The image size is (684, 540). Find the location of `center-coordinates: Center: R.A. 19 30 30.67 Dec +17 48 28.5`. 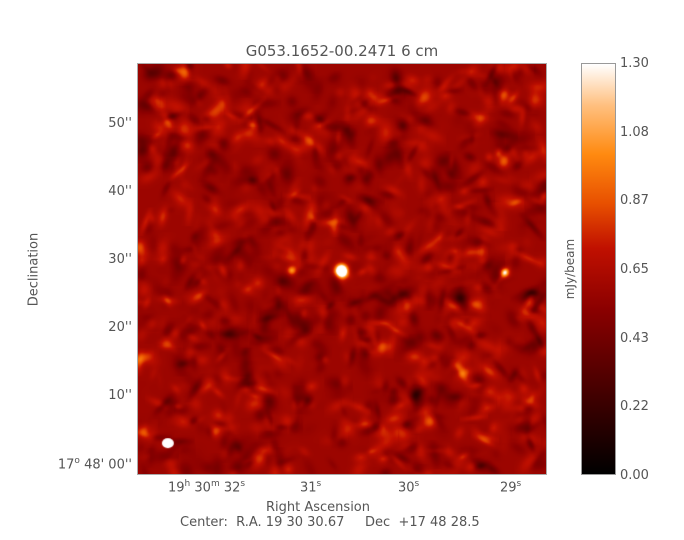

center-coordinates: Center: R.A. 19 30 30.67 Dec +17 48 28.5 is located at coordinates (330, 522).